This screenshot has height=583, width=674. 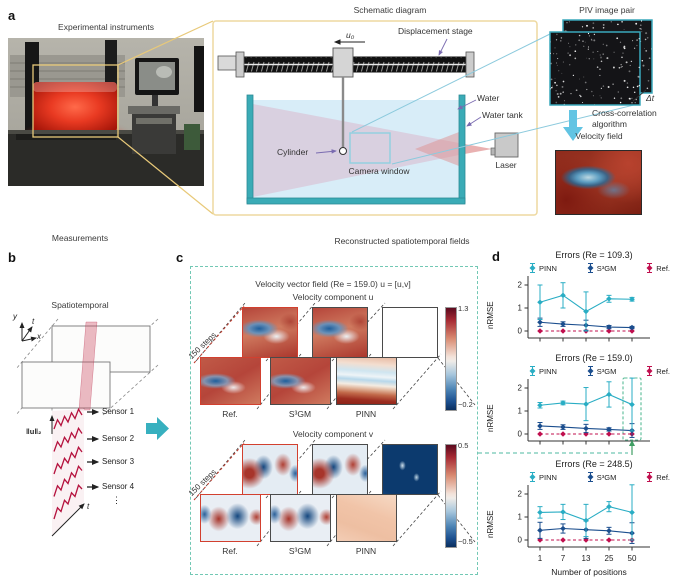 What do you see at coordinates (586, 558) in the screenshot?
I see `svg-text: 13` at bounding box center [586, 558].